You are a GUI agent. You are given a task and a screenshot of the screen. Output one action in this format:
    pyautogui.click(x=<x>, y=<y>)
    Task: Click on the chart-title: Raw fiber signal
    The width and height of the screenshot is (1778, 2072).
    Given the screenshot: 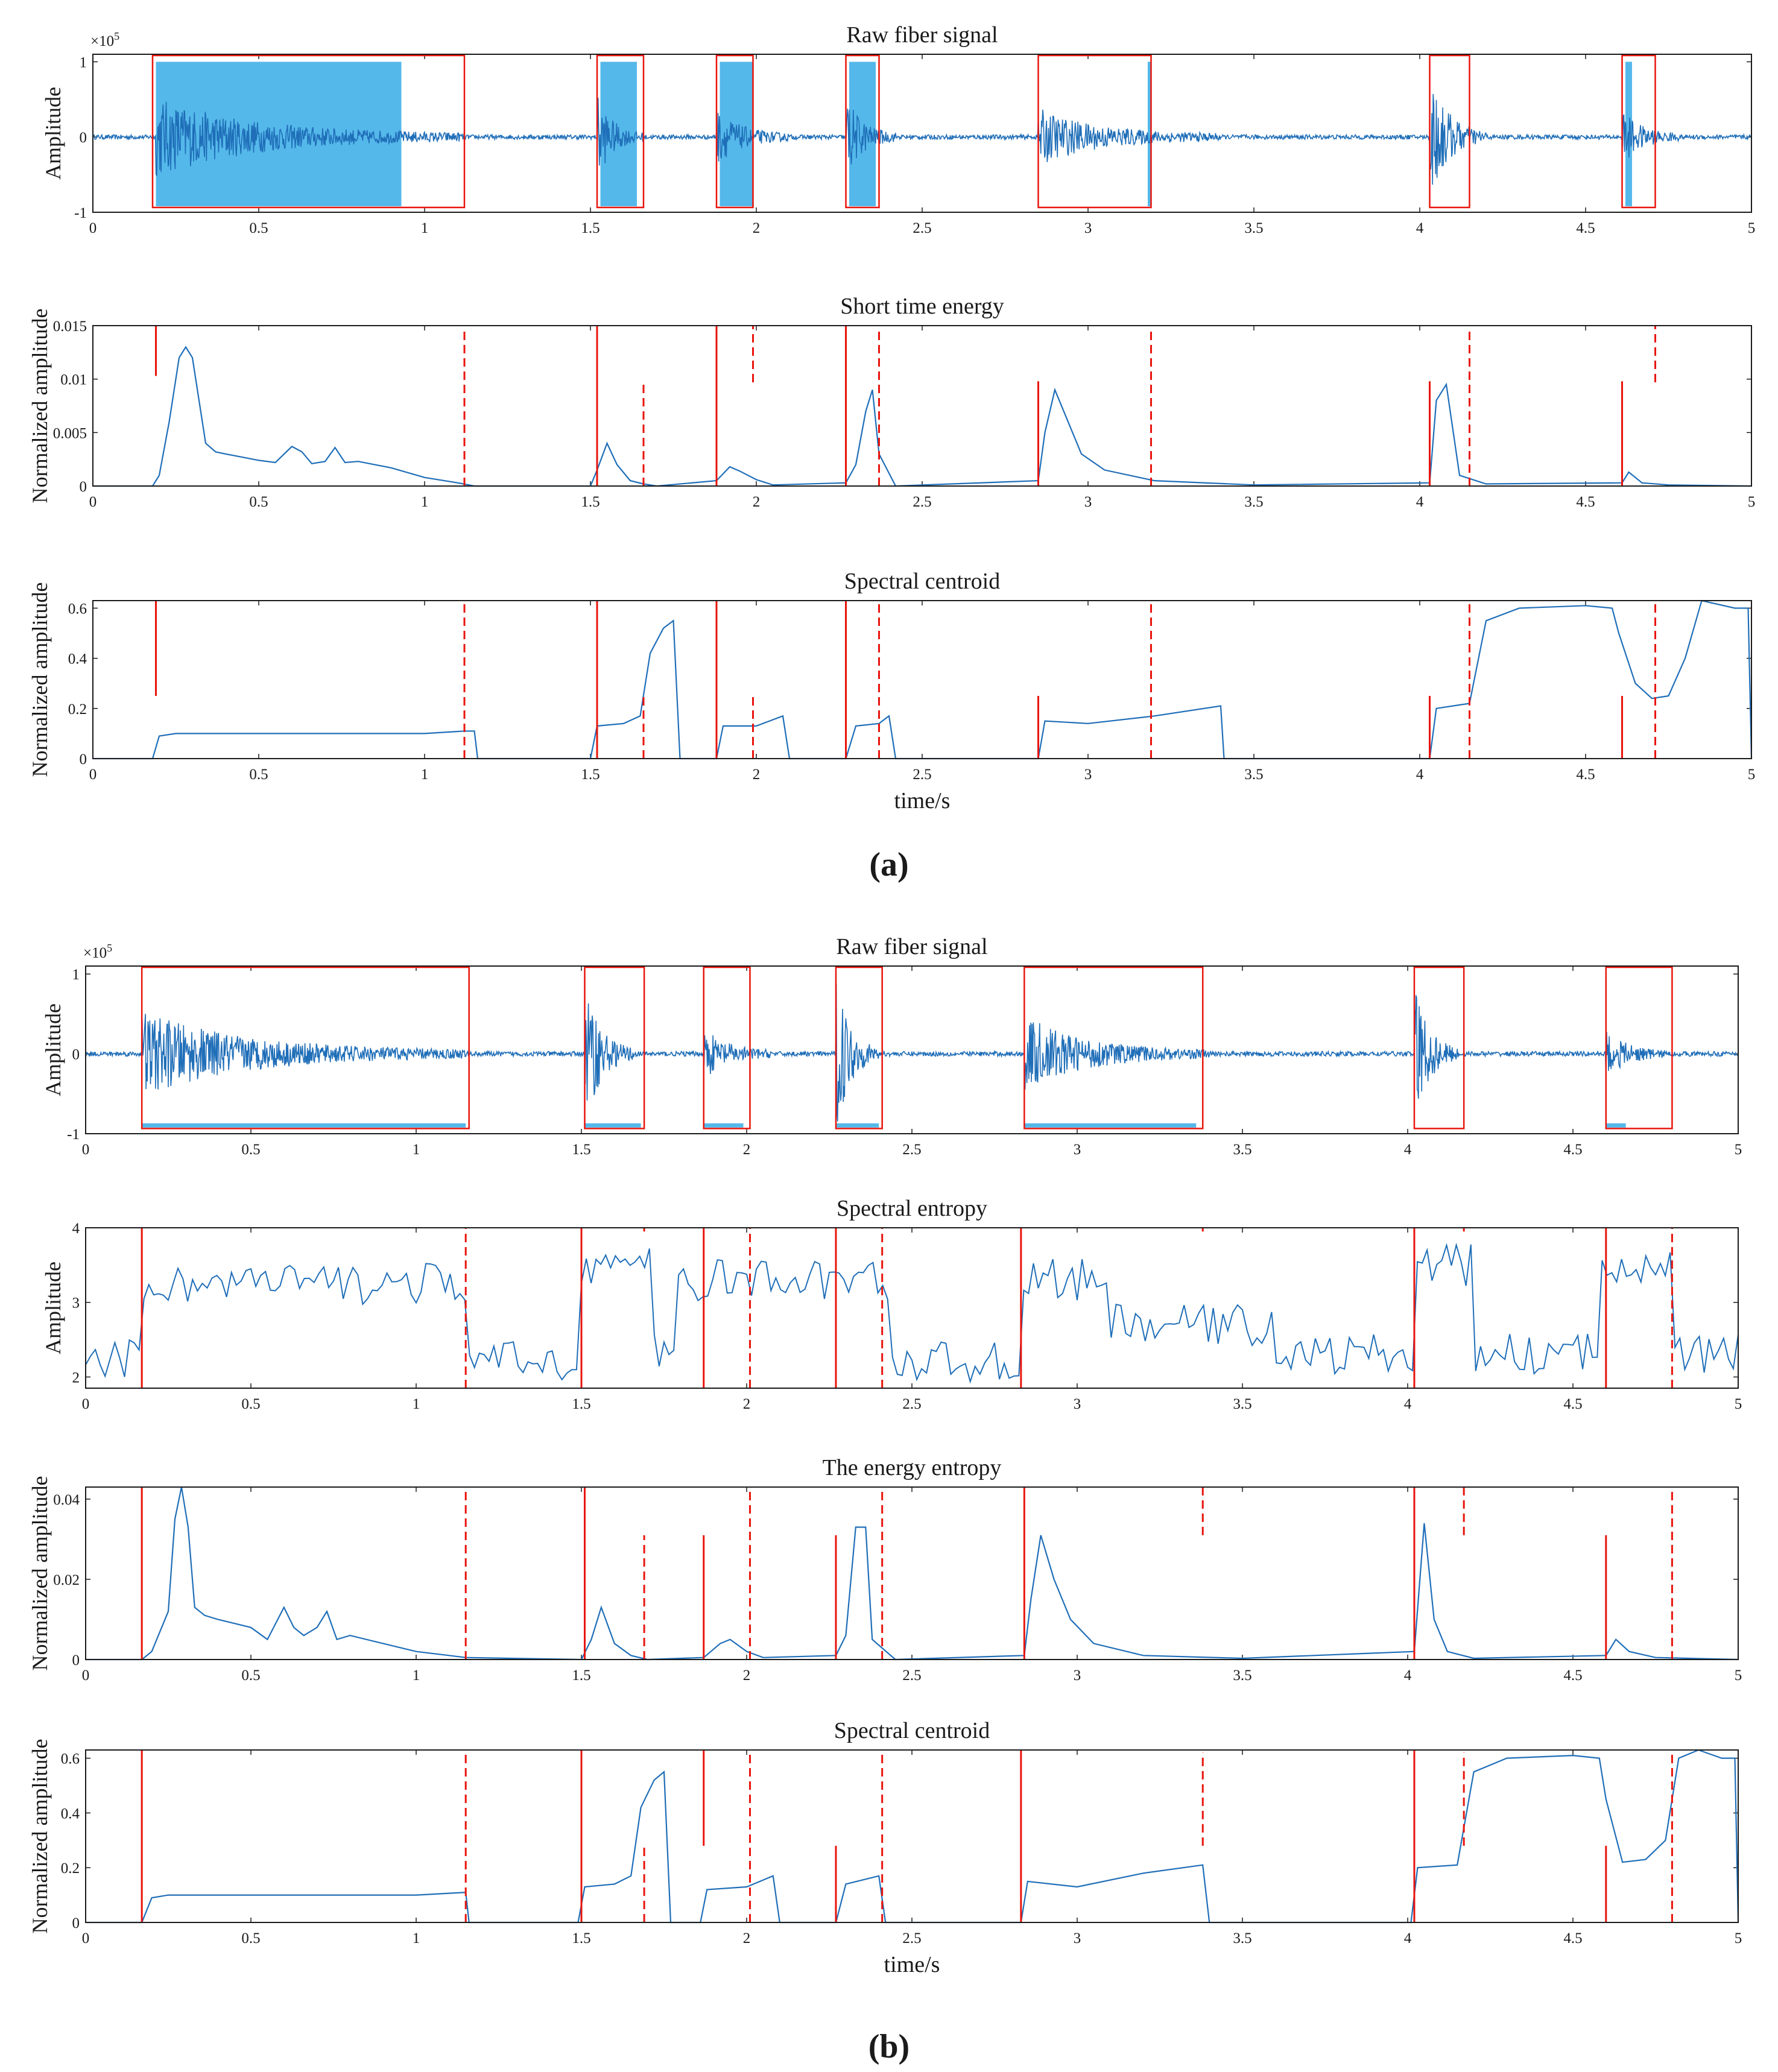 What is the action you would take?
    pyautogui.click(x=922, y=35)
    